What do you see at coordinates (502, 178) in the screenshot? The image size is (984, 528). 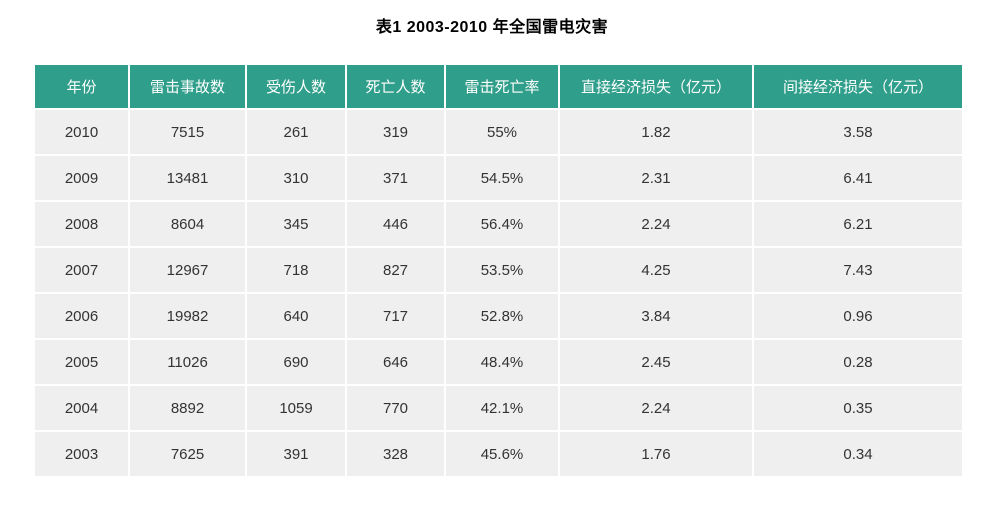 I see `table-cell: 54.5%` at bounding box center [502, 178].